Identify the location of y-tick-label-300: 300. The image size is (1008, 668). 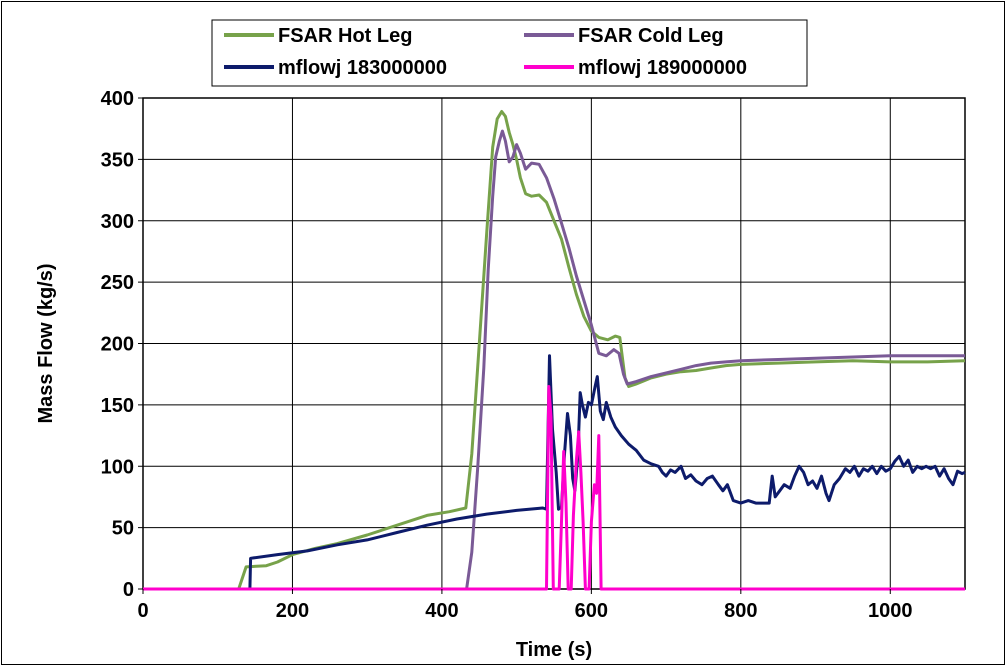
(117, 222).